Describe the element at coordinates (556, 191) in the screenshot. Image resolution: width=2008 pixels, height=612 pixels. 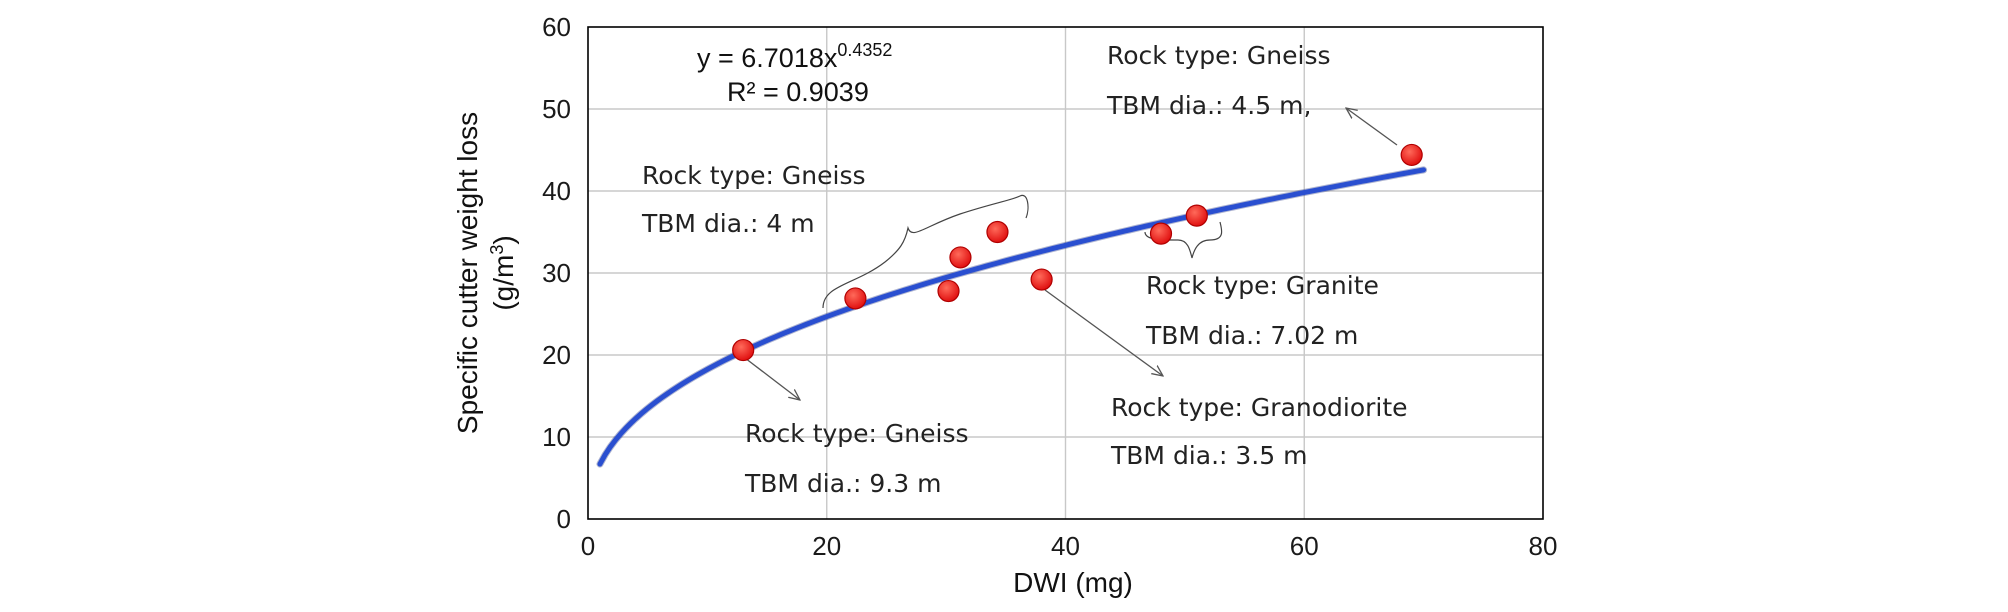
I see `y-tick-label-4: 40` at that location.